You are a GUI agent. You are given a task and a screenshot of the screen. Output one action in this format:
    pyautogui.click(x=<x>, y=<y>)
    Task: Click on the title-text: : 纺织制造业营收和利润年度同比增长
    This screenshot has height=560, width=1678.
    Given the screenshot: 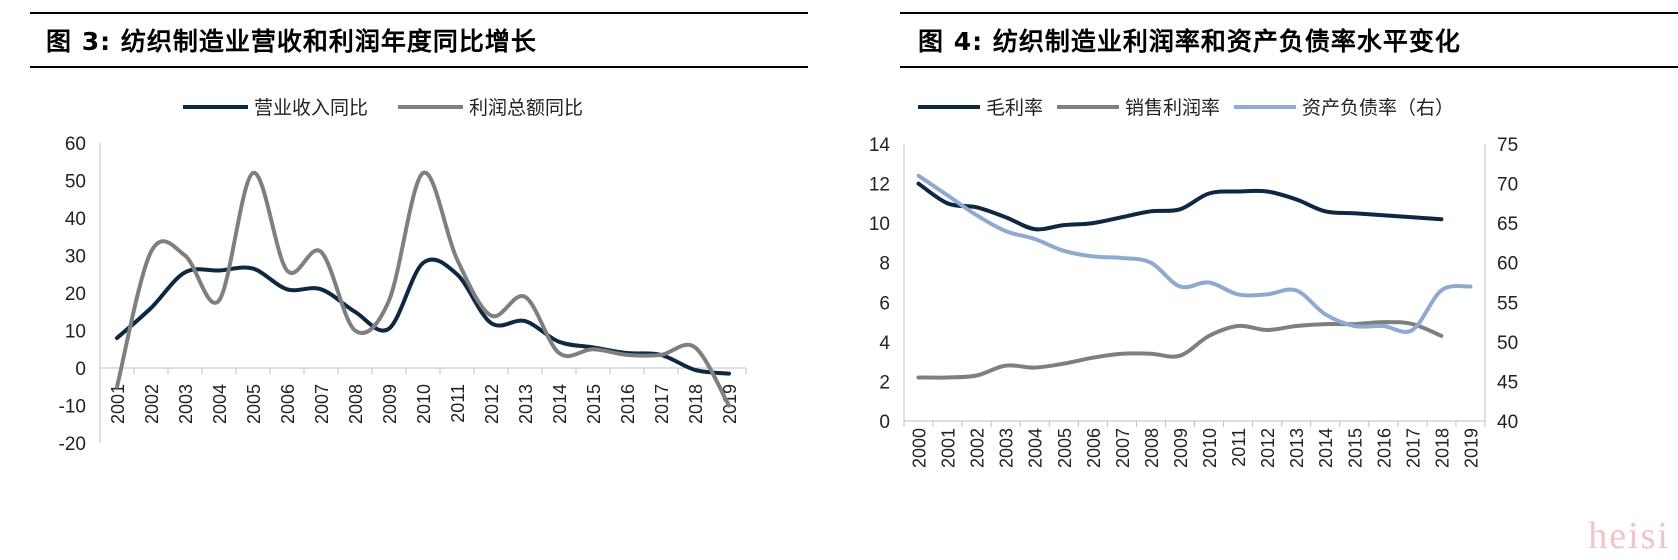 What is the action you would take?
    pyautogui.click(x=318, y=41)
    